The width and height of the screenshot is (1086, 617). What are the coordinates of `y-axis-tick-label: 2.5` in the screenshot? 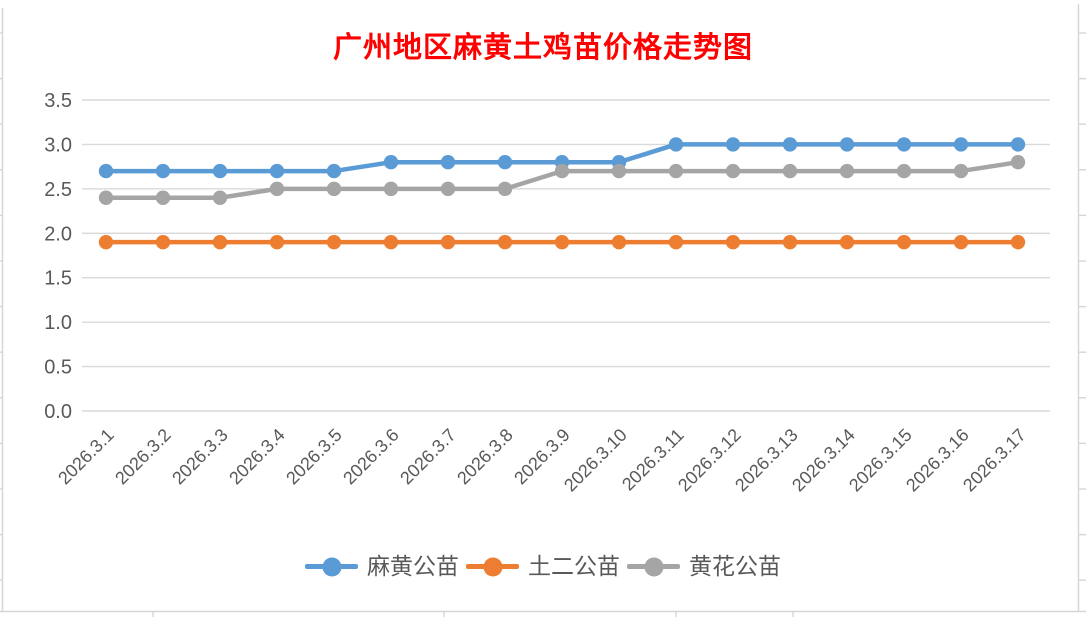 It's located at (58, 190).